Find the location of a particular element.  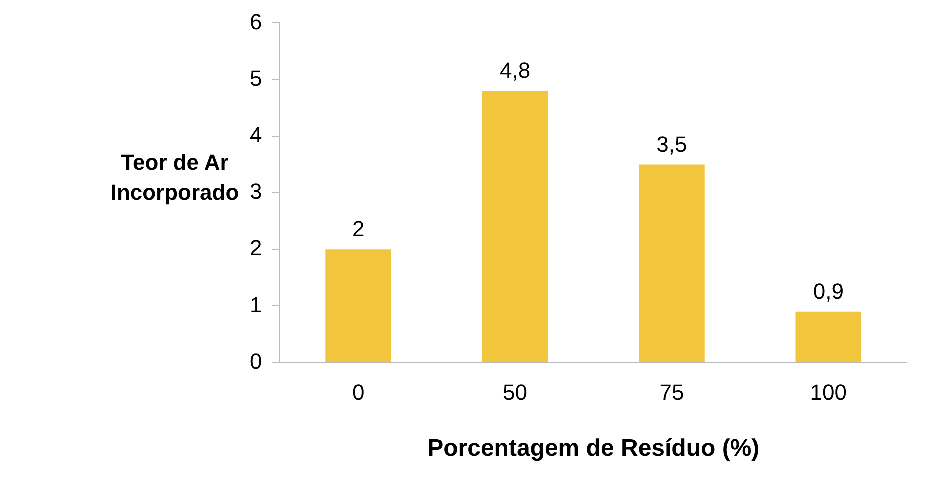

x-axis-title: Porcentagem de Resíduo (%) is located at coordinates (594, 448).